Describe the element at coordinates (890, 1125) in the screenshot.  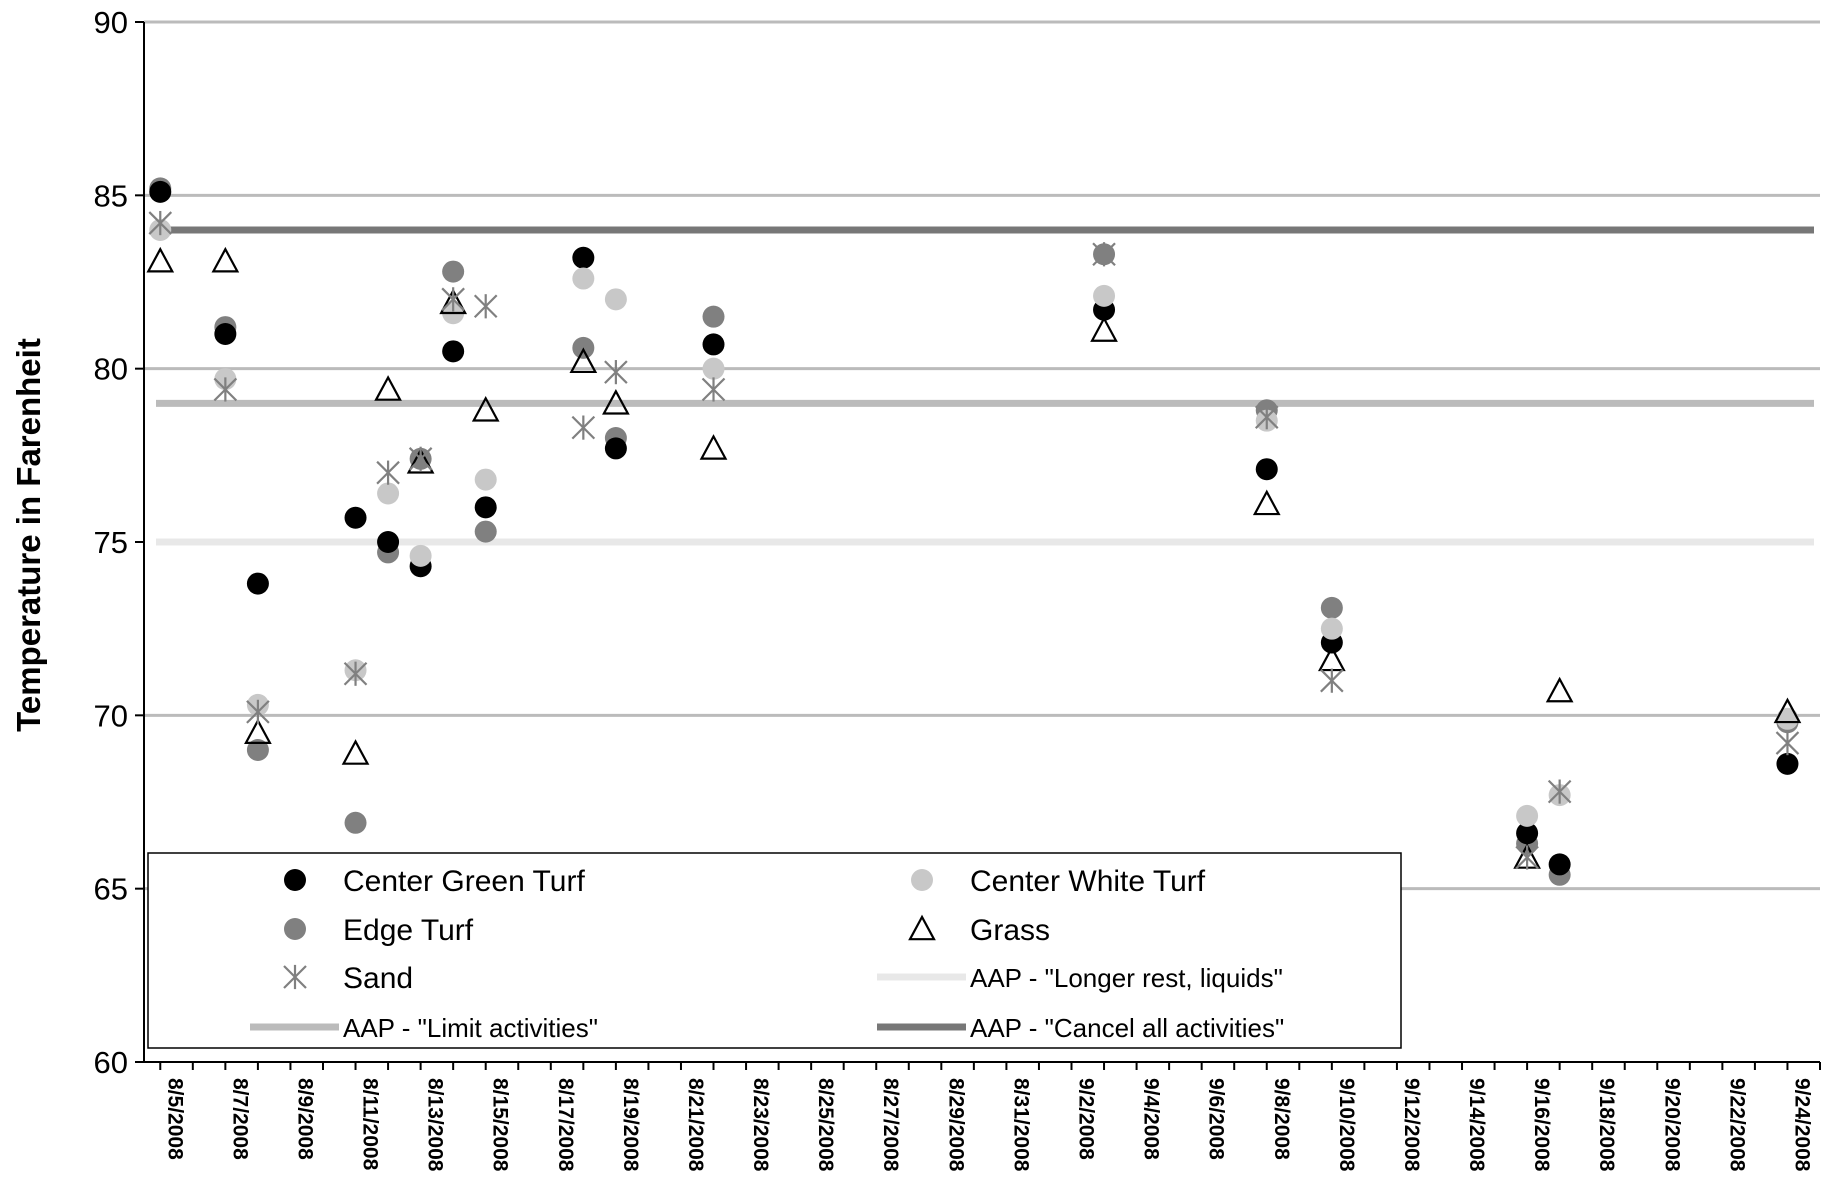
I see `x-tick-label: 8/27/2008` at that location.